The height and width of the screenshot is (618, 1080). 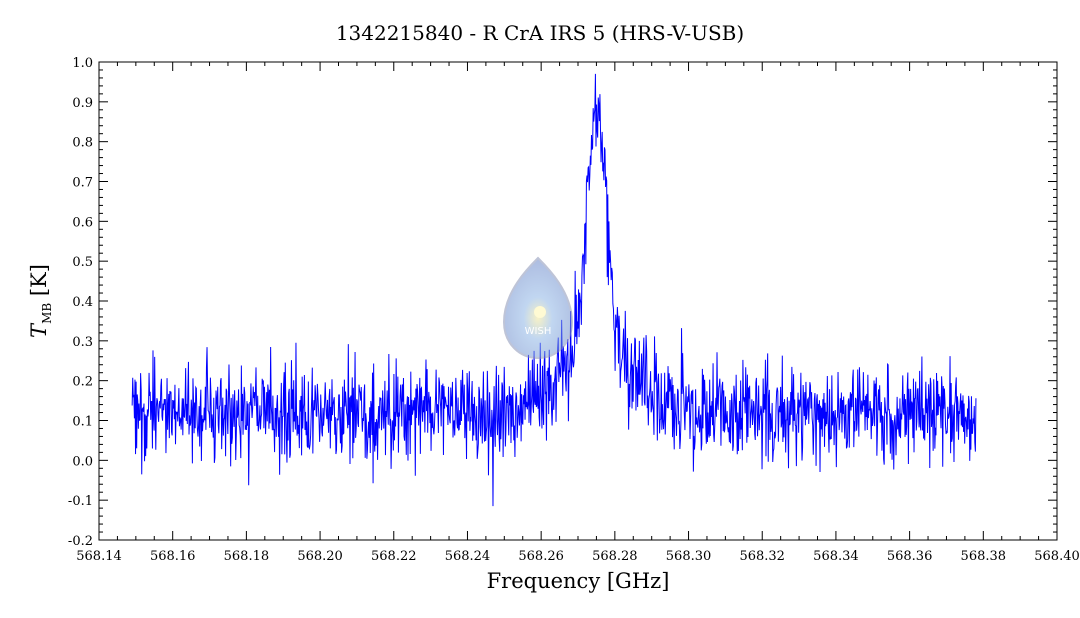 What do you see at coordinates (541, 556) in the screenshot?
I see `x-tick-label: 568.26` at bounding box center [541, 556].